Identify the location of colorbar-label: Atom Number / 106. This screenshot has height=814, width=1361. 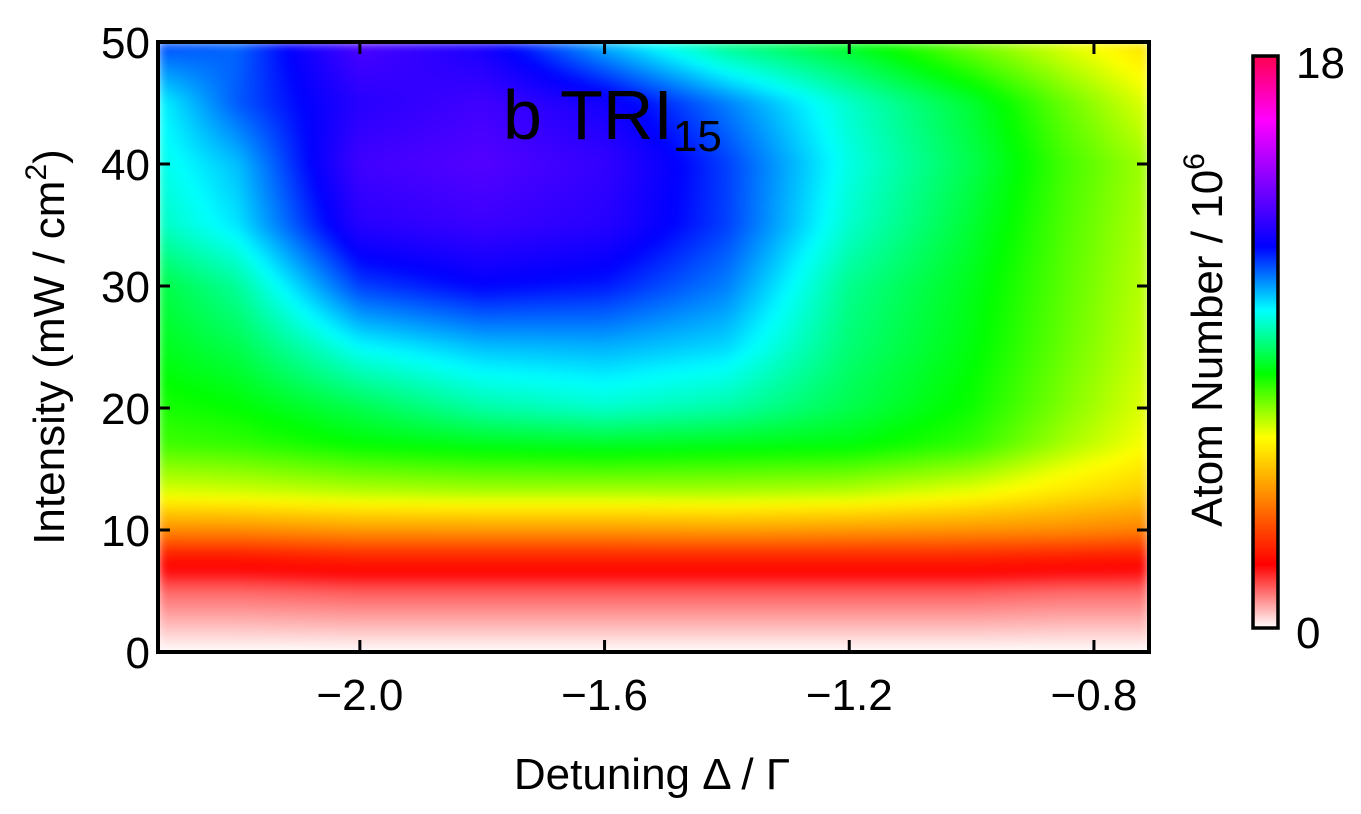
(1205, 340).